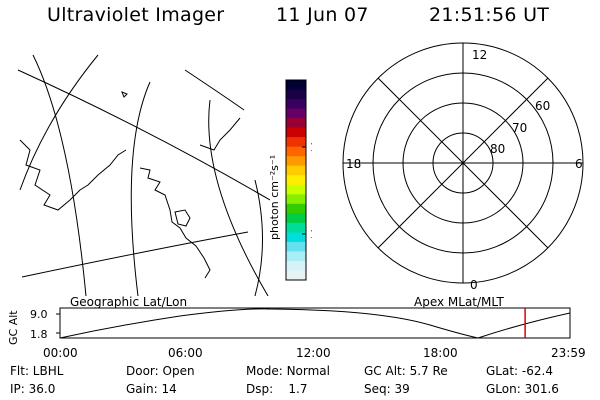 This screenshot has width=600, height=400. What do you see at coordinates (274, 197) in the screenshot?
I see `colorbar-unit-label: photon cm⁻²s⁻¹` at bounding box center [274, 197].